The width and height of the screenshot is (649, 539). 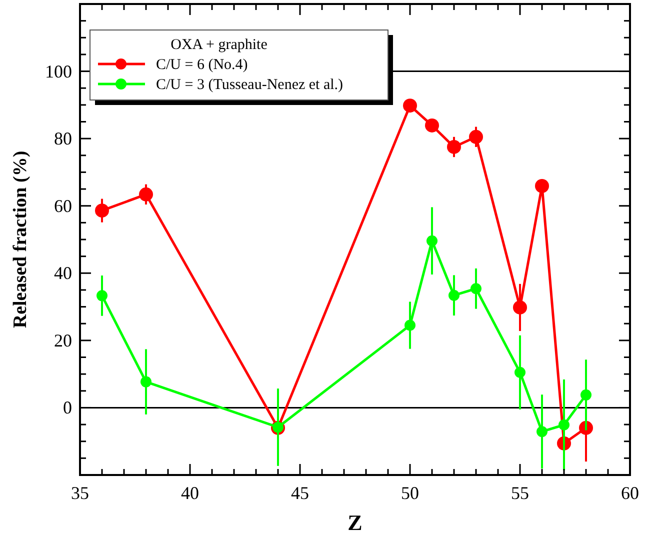 I want to click on legend-title: OXA + graphite, so click(x=219, y=45).